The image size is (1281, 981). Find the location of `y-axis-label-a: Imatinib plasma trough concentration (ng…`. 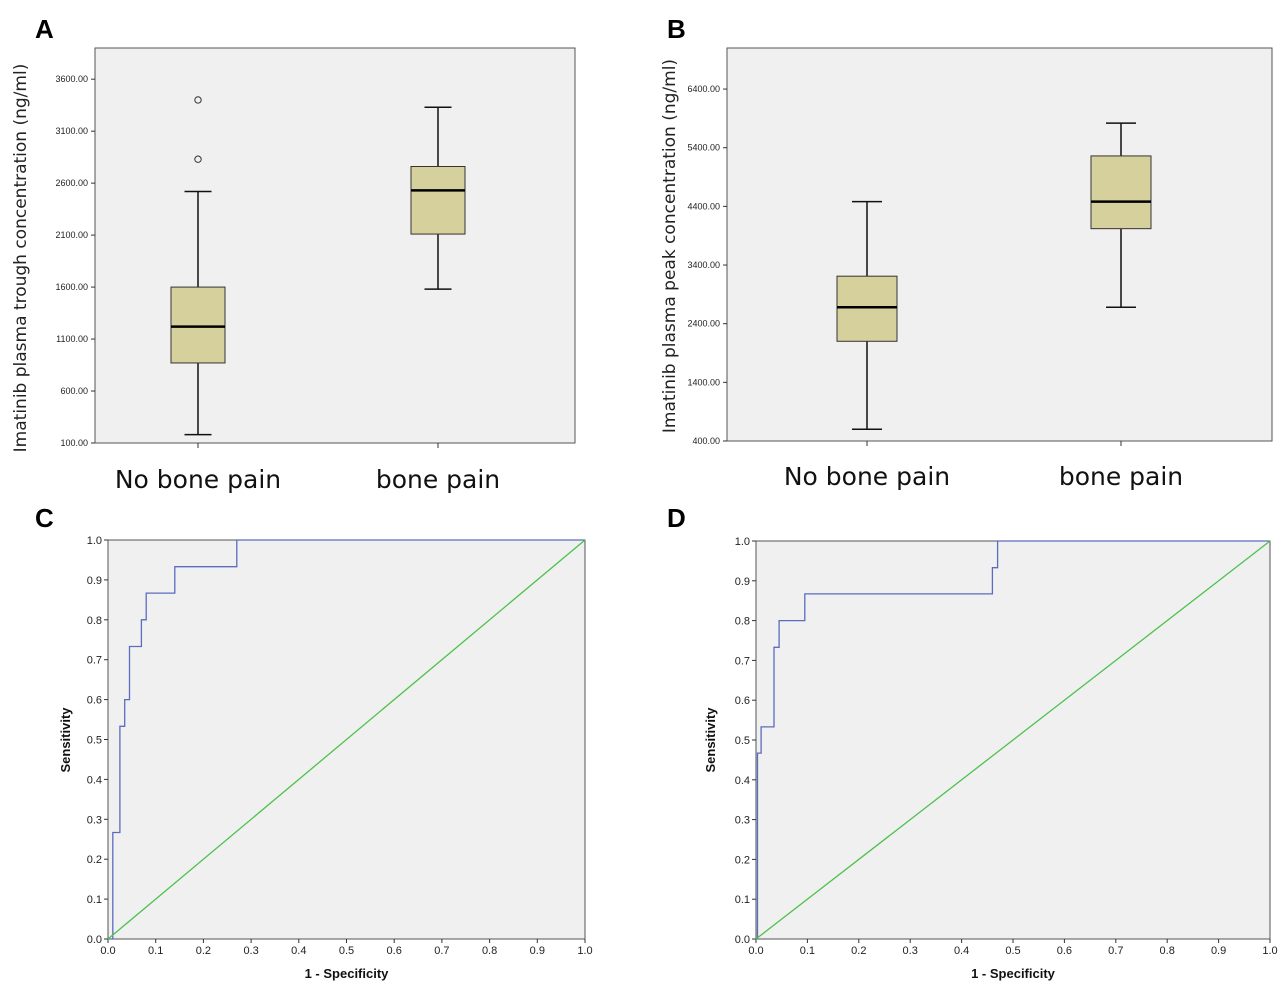

y-axis-label-a: Imatinib plasma trough concentration (ng… is located at coordinates (21, 258).